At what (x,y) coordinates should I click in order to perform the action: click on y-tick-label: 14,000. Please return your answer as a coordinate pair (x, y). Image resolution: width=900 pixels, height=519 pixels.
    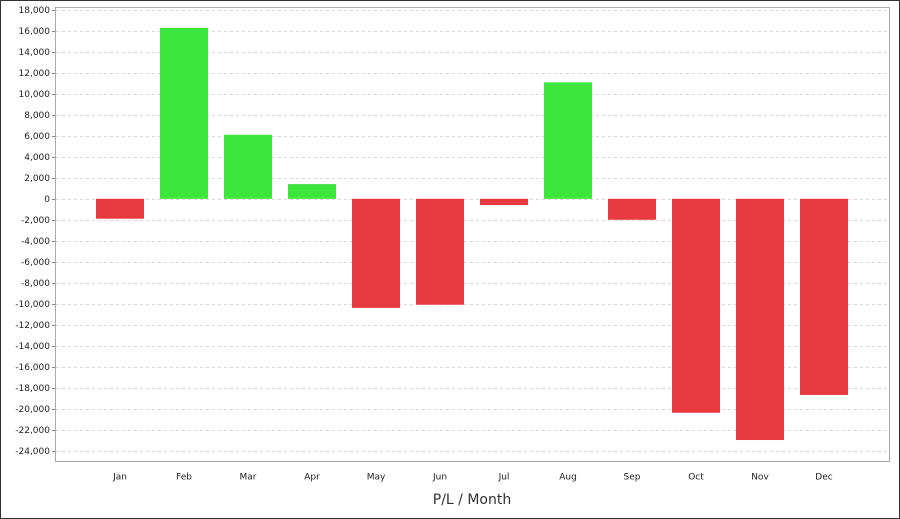
    Looking at the image, I should click on (35, 53).